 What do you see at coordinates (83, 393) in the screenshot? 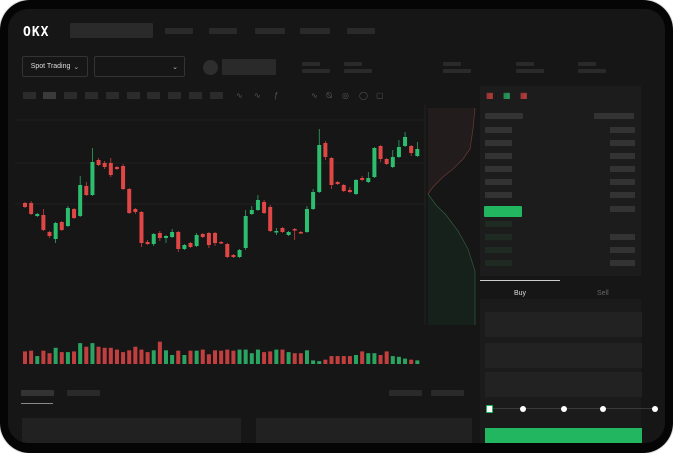
I see `history-tab` at bounding box center [83, 393].